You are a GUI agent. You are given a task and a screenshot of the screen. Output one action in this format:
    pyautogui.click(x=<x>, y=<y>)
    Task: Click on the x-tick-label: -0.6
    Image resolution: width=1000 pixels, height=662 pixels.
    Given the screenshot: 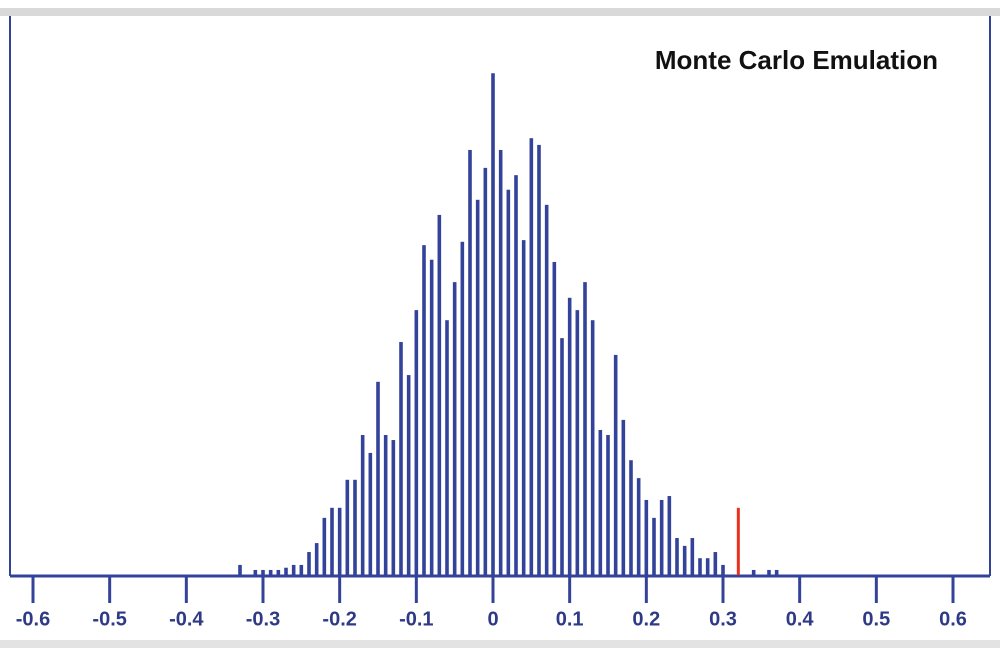 What is the action you would take?
    pyautogui.click(x=33, y=619)
    